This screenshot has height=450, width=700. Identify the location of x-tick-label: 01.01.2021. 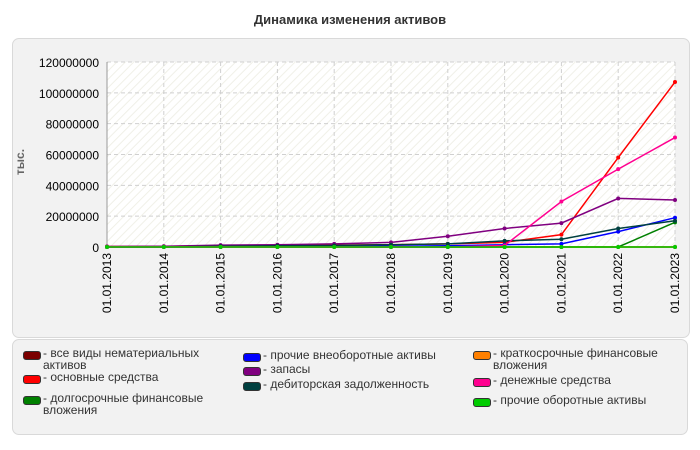
(561, 283).